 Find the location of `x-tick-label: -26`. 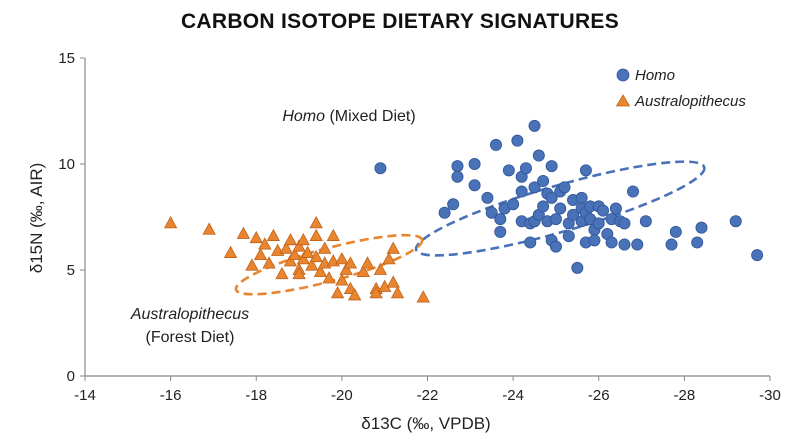

x-tick-label: -26 is located at coordinates (599, 395).